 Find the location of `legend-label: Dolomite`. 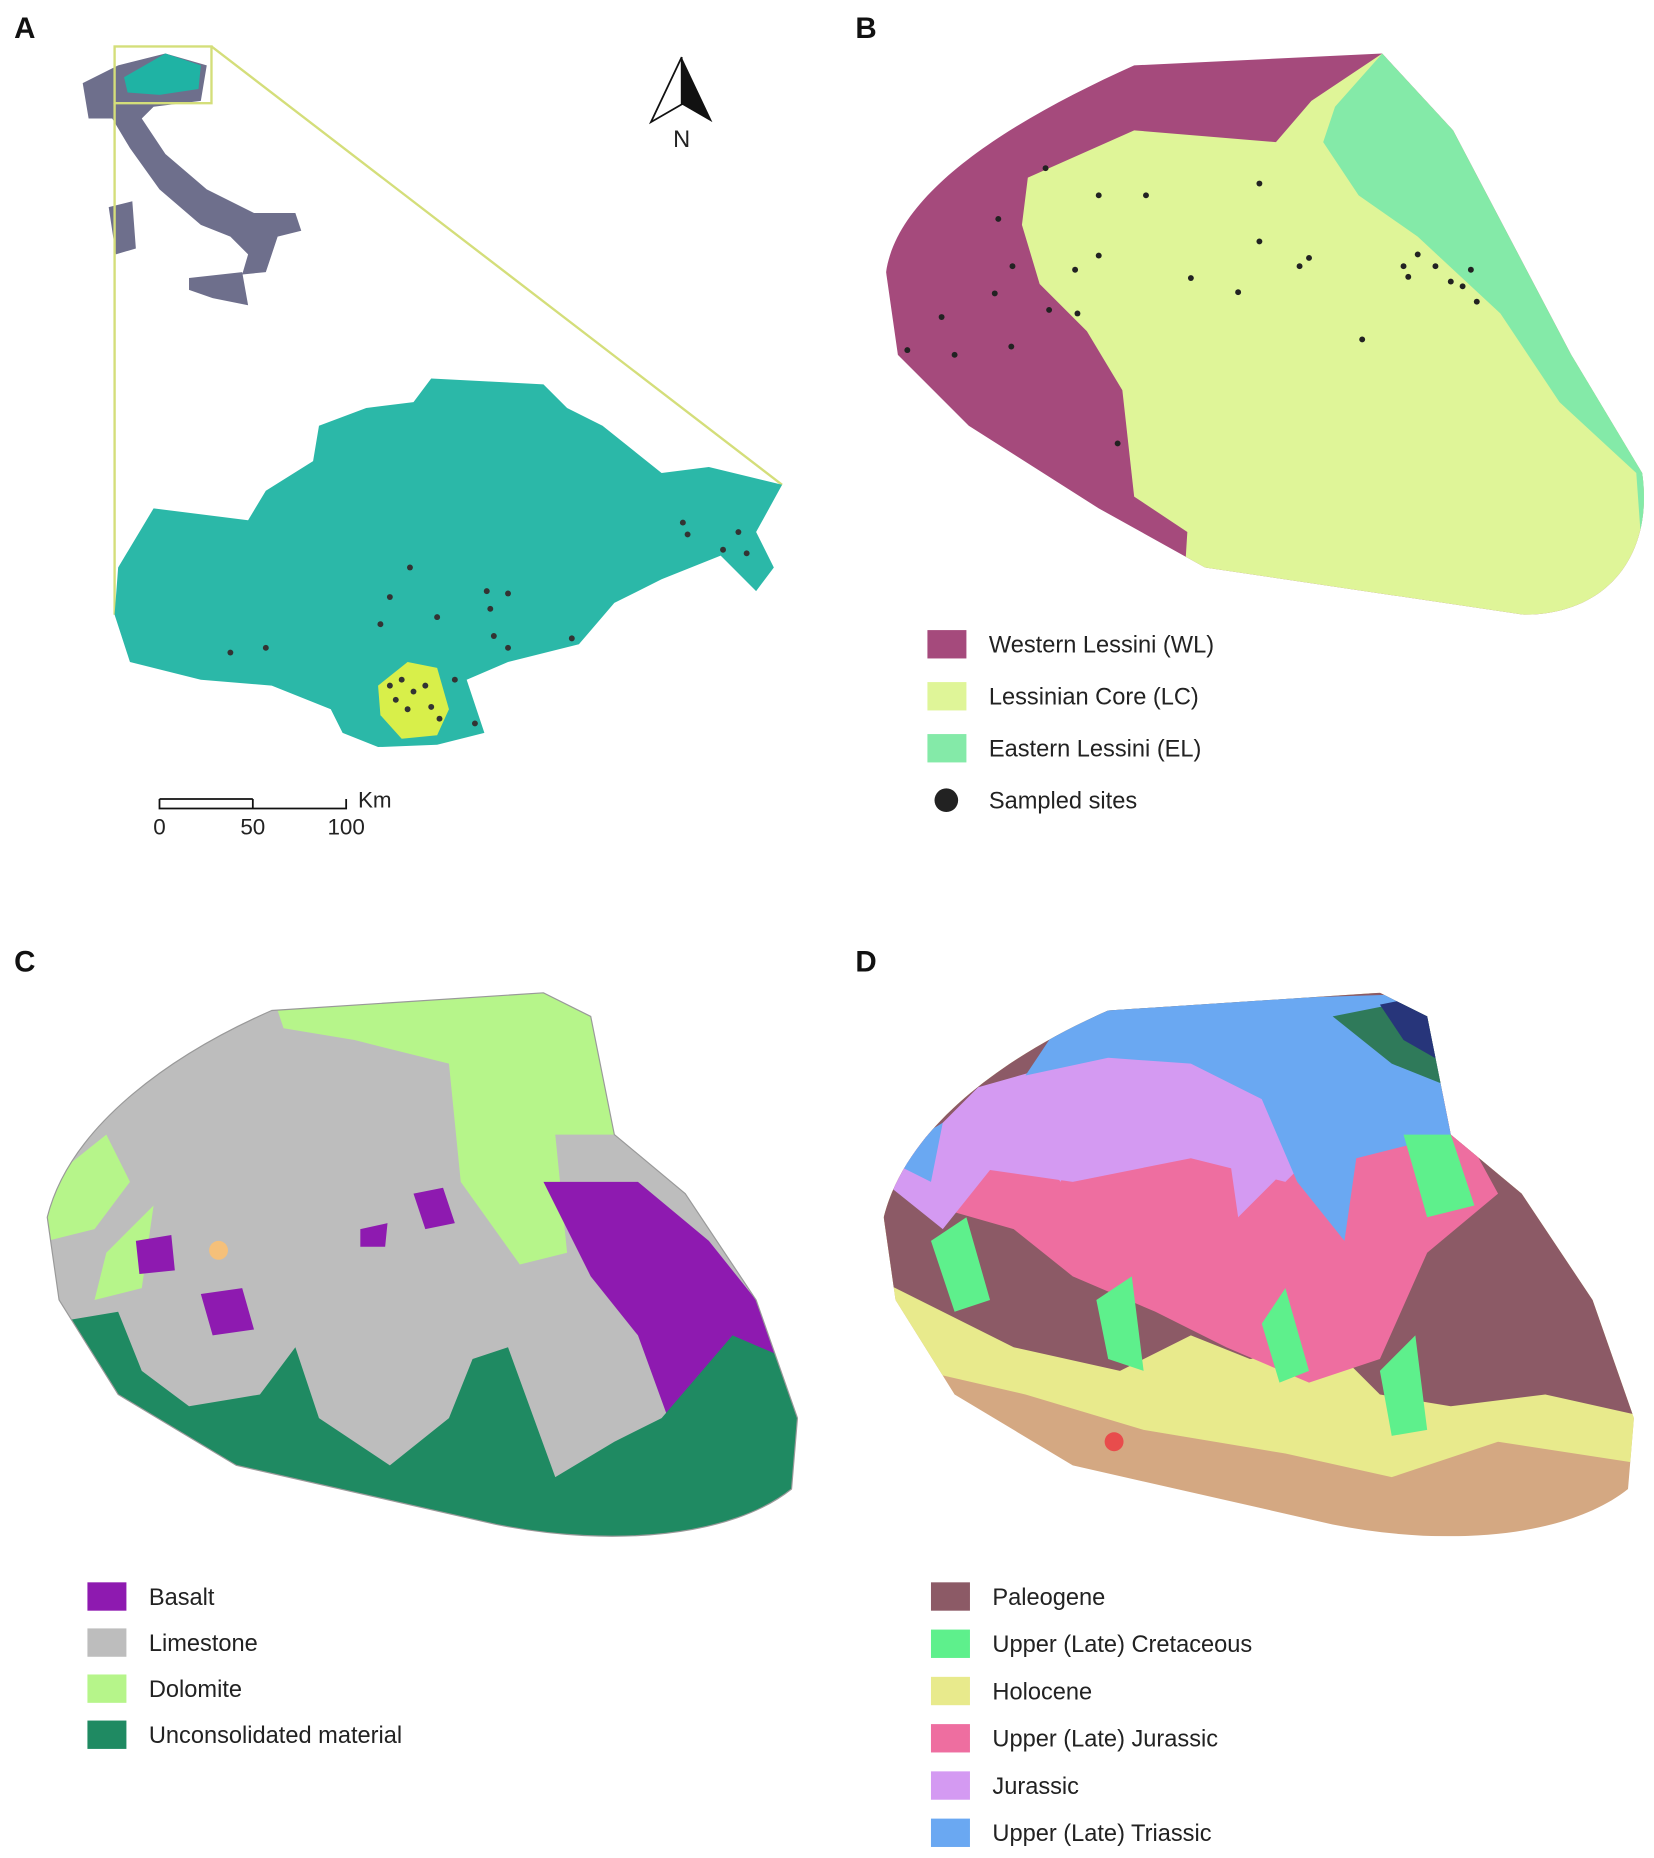

legend-label: Dolomite is located at coordinates (195, 1690).